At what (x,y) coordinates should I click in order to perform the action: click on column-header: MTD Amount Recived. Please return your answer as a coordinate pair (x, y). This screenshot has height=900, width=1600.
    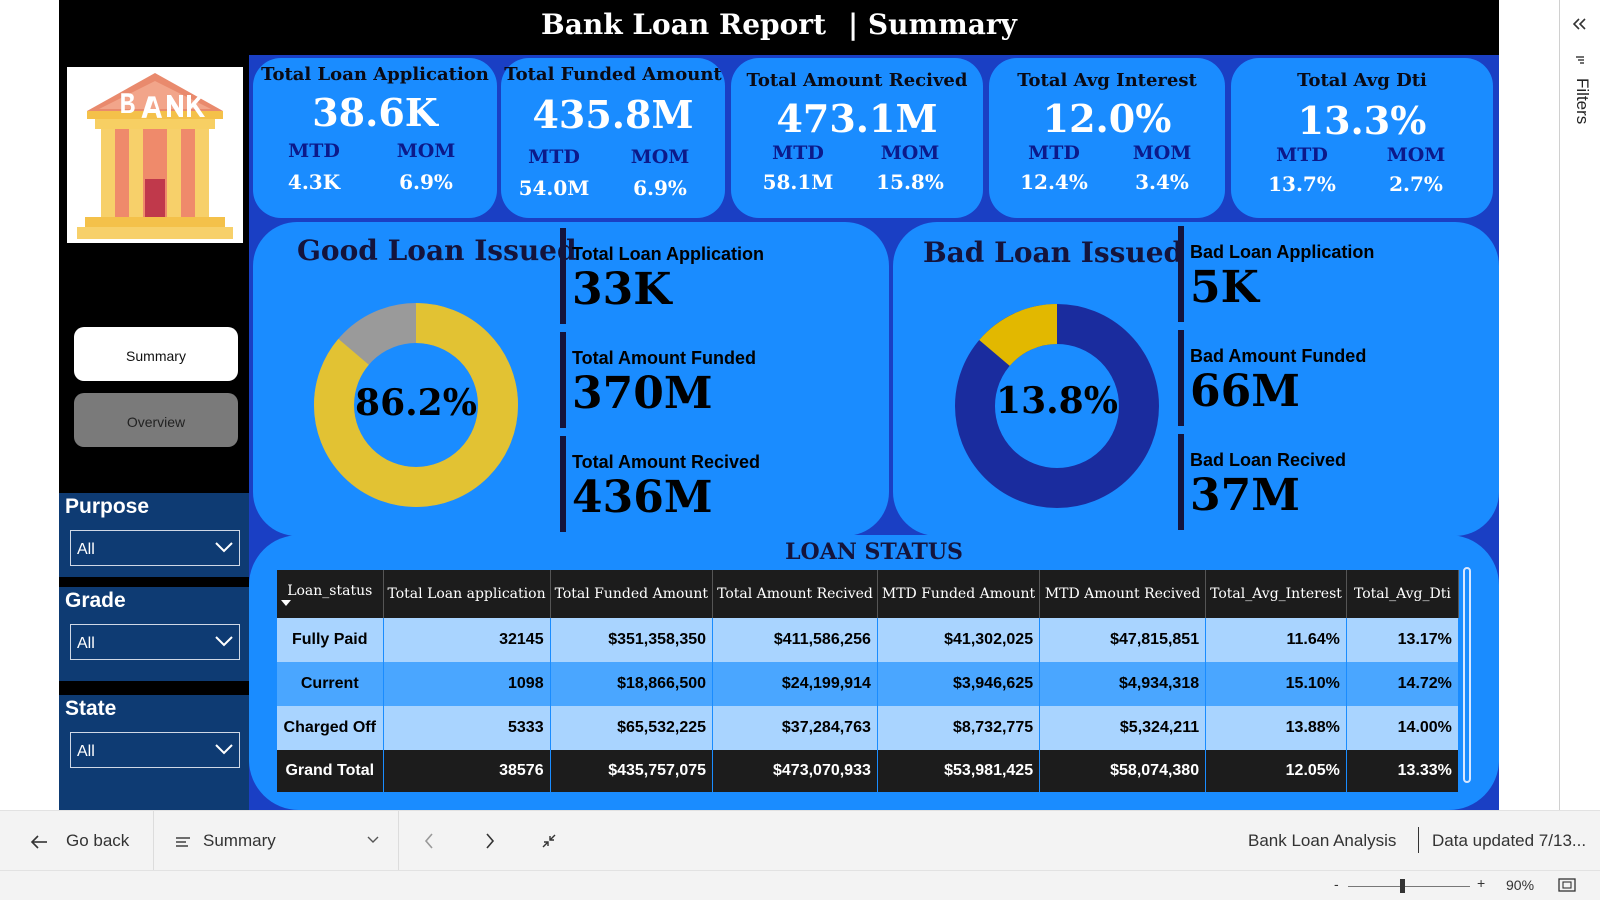
    Looking at the image, I should click on (1123, 594).